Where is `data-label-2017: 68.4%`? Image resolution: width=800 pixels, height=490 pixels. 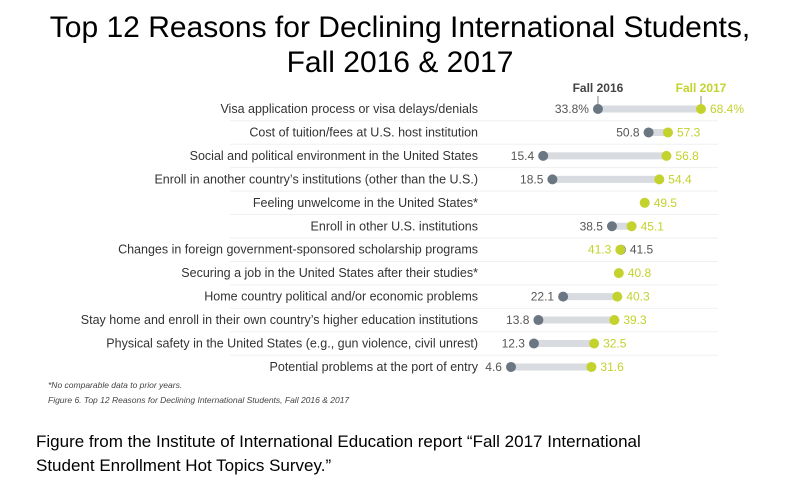
data-label-2017: 68.4% is located at coordinates (727, 109).